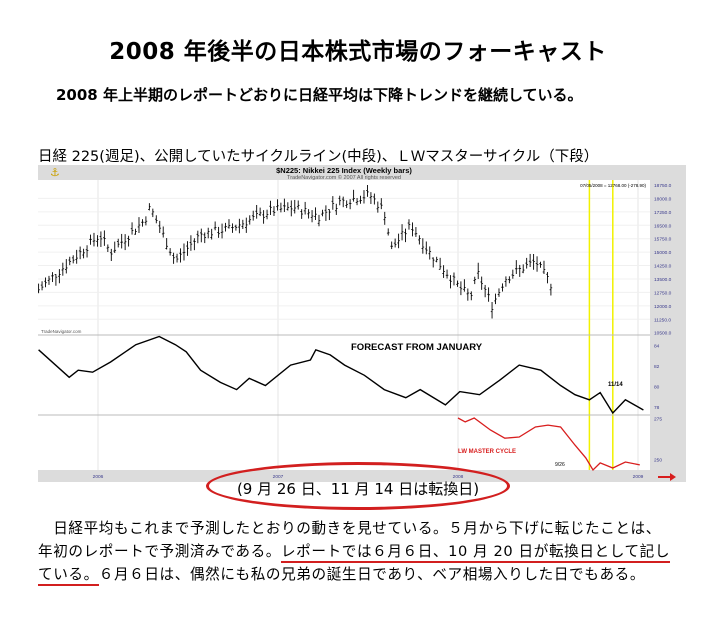 The width and height of the screenshot is (716, 618). Describe the element at coordinates (663, 213) in the screenshot. I see `y-tick-label: 17250.0` at that location.